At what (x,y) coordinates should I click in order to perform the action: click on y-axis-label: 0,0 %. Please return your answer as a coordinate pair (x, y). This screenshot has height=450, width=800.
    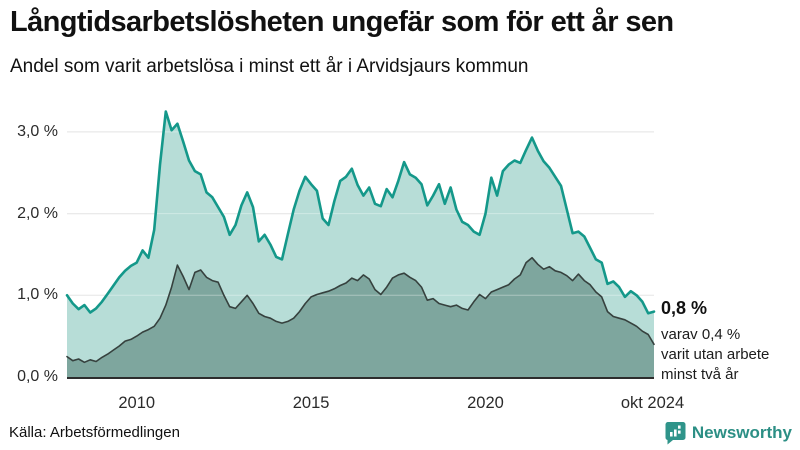
    Looking at the image, I should click on (37, 376).